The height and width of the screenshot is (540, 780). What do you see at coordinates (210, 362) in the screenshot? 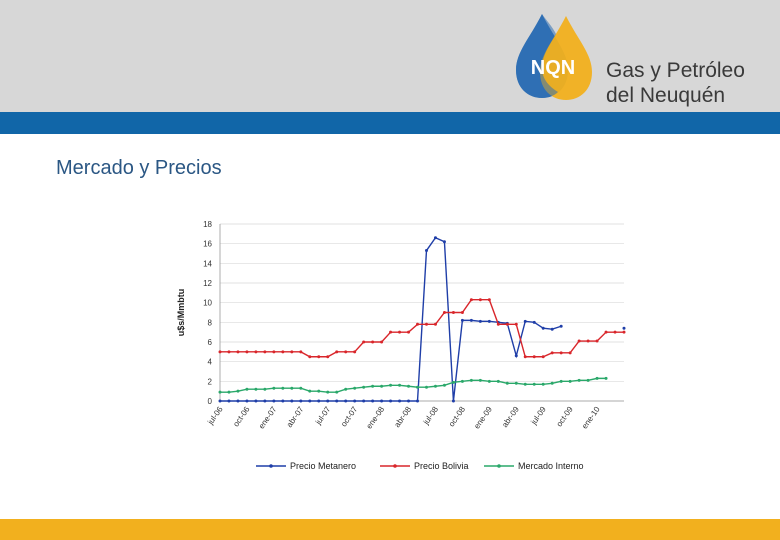
I see `y-tick-label: 4` at bounding box center [210, 362].